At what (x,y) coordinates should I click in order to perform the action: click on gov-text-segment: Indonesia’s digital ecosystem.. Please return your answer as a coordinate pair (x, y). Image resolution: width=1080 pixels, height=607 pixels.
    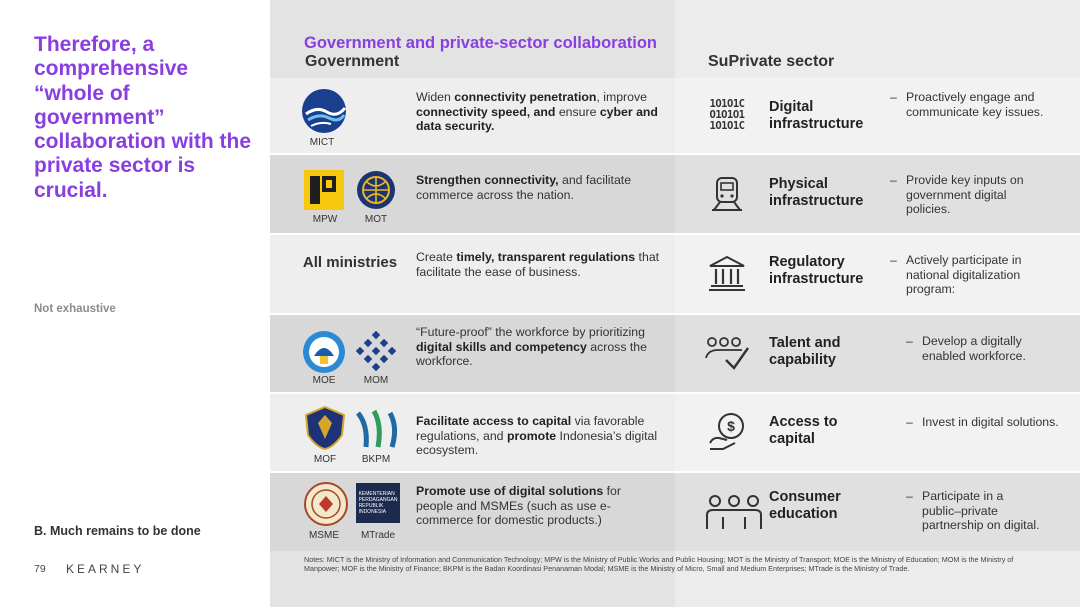
    Looking at the image, I should click on (537, 443).